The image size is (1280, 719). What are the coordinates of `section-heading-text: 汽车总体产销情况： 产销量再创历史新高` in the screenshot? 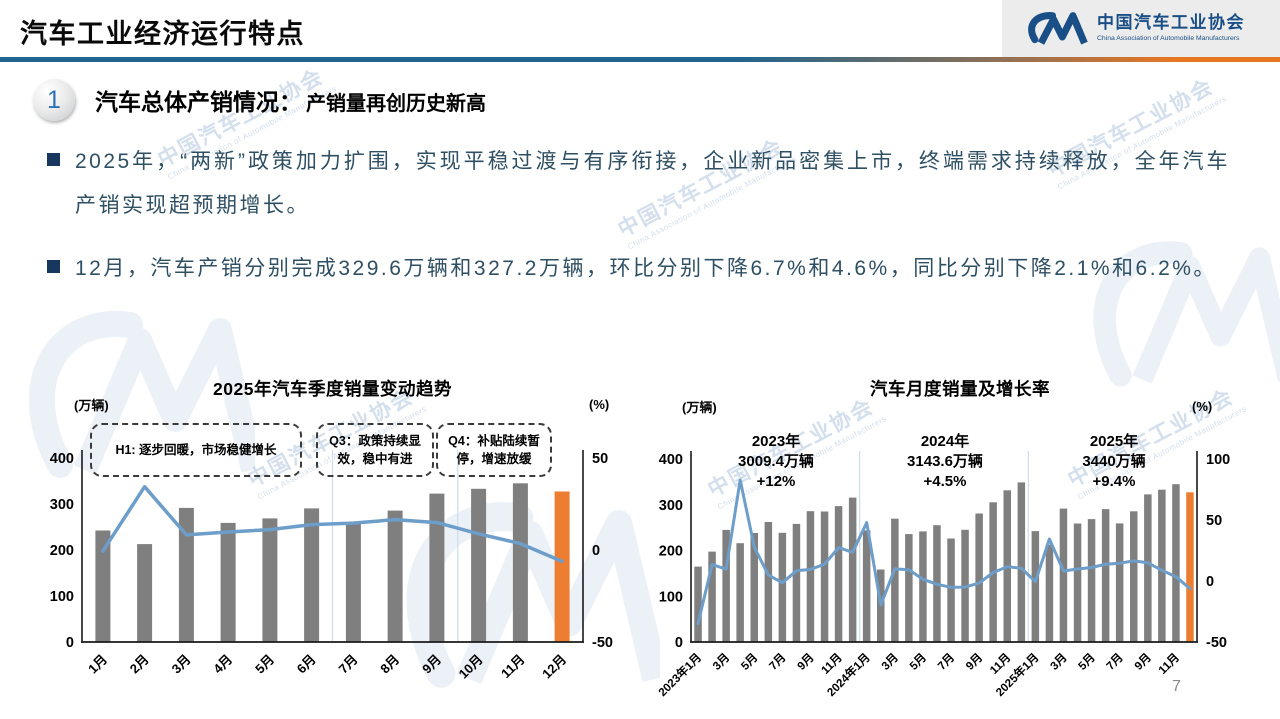 It's located at (290, 100).